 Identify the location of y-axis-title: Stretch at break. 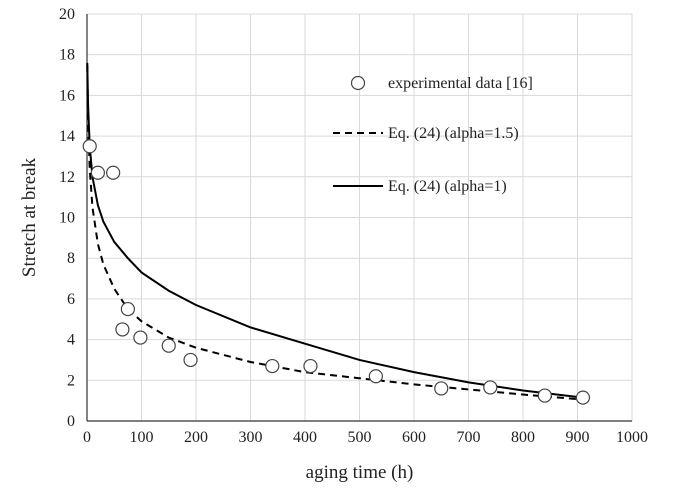
(29, 217).